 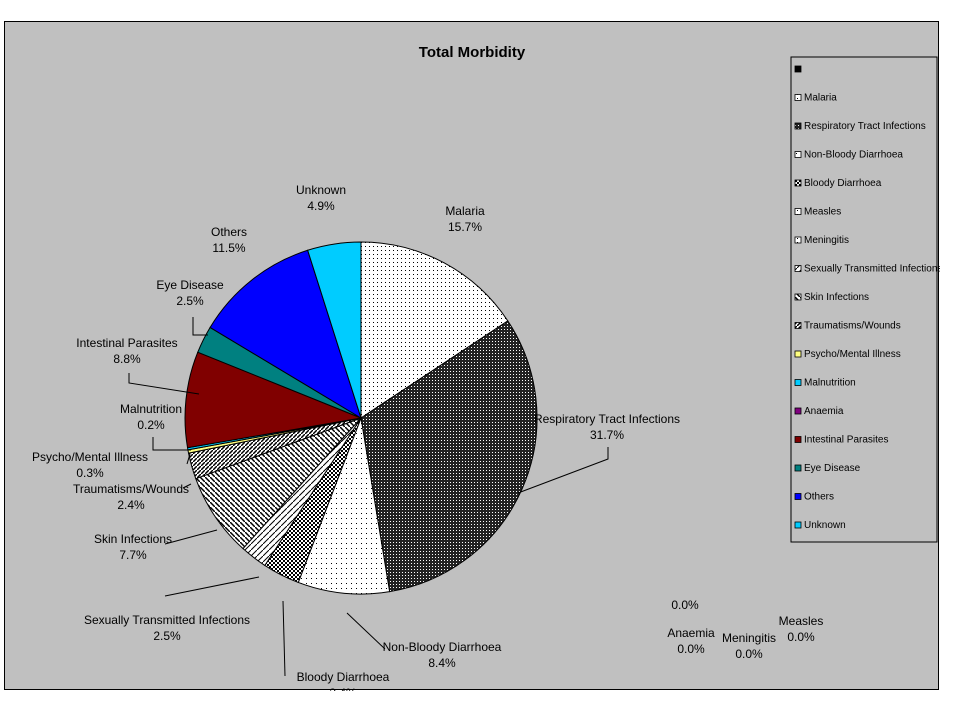 I want to click on leader-line-non-bloody-diarrhoea, so click(x=366, y=631).